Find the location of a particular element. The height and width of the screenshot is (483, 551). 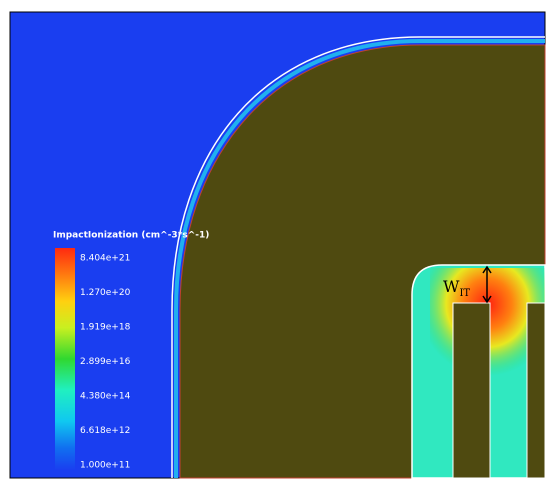

legend-label: 2.899e+16 is located at coordinates (105, 362).